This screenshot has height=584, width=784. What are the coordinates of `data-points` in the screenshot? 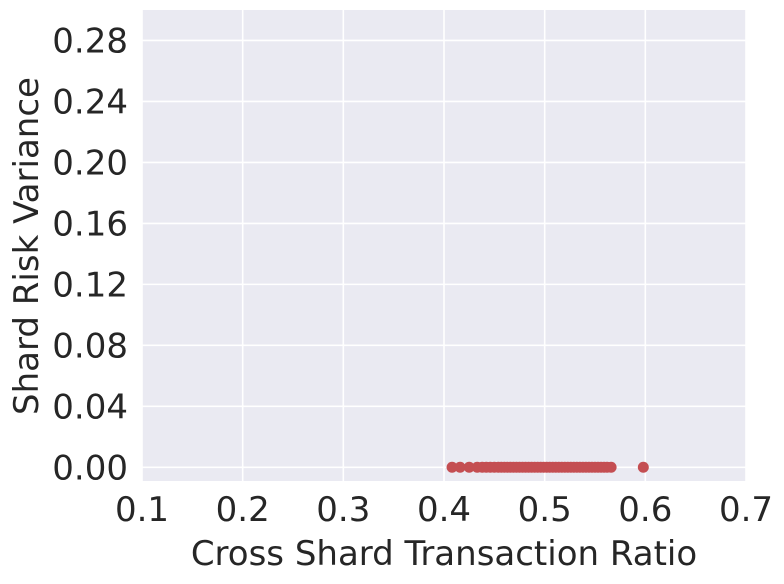 It's located at (547, 467).